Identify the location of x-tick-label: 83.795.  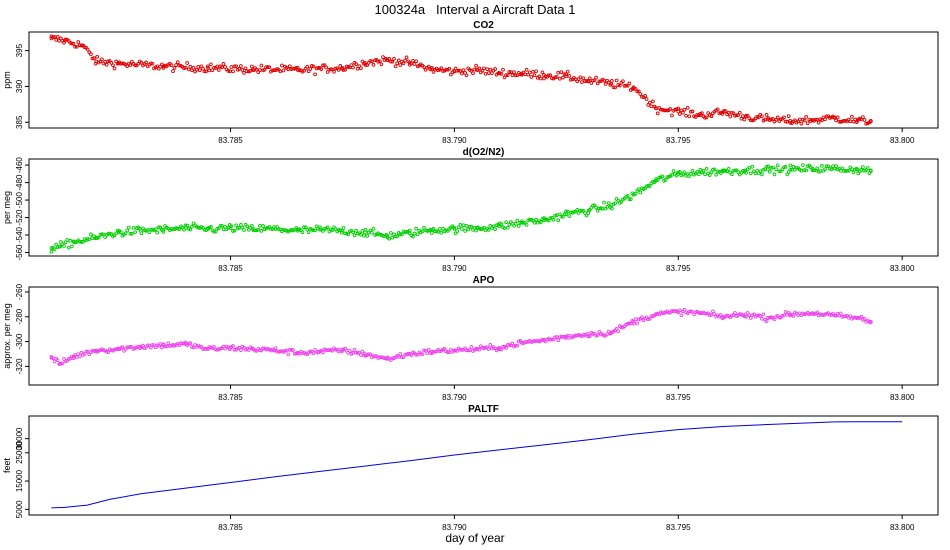
(678, 397).